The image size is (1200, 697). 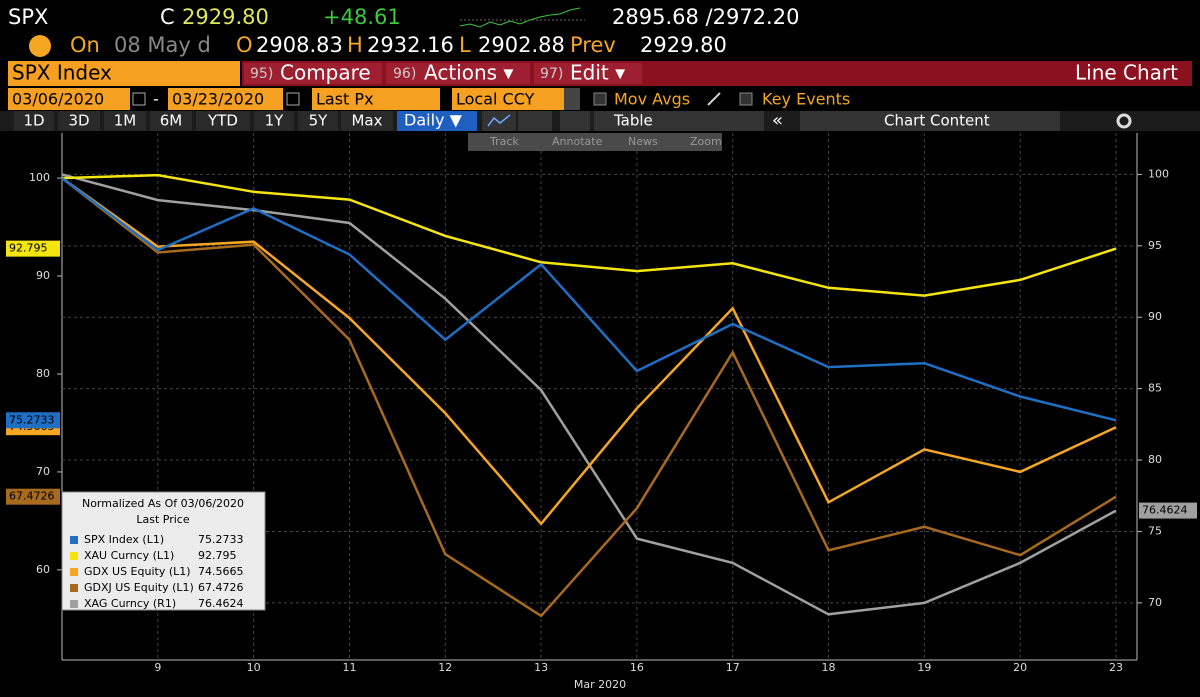 What do you see at coordinates (299, 45) in the screenshot?
I see `open: 2908.83` at bounding box center [299, 45].